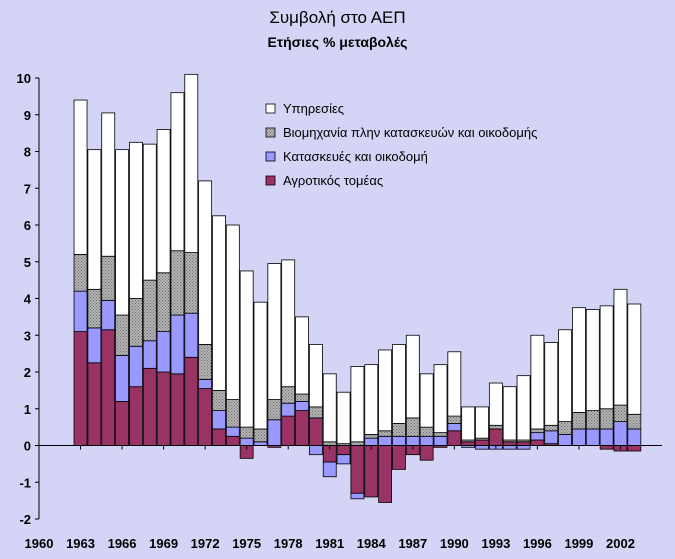 The height and width of the screenshot is (559, 675). Describe the element at coordinates (578, 543) in the screenshot. I see `x-tick-label: 1999` at that location.